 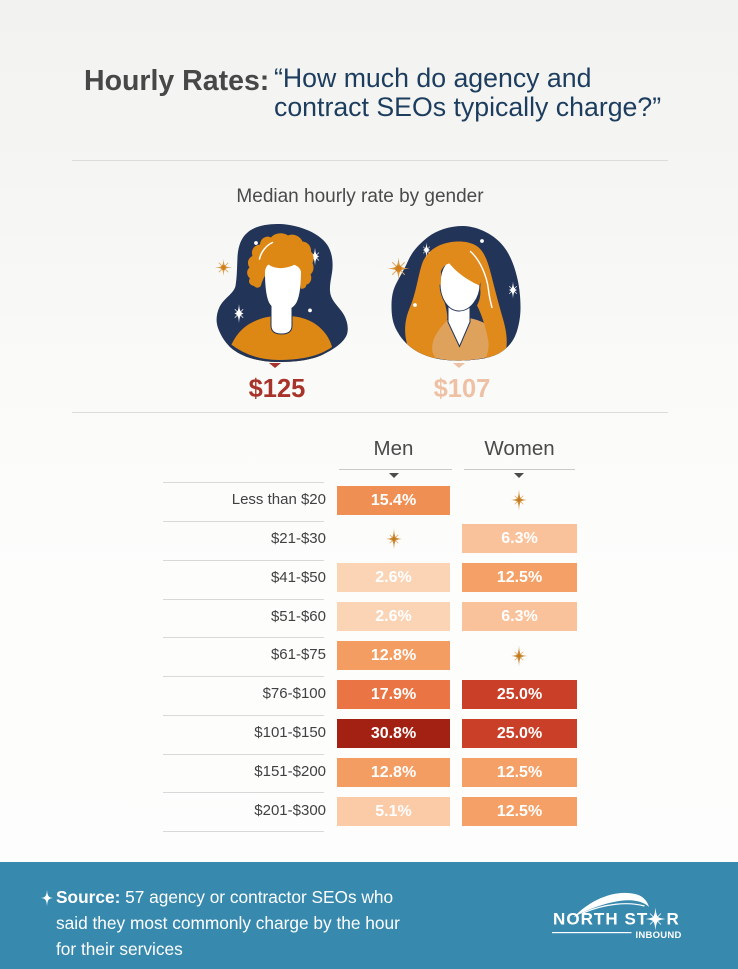 What do you see at coordinates (673, 919) in the screenshot?
I see `svg-text: R` at bounding box center [673, 919].